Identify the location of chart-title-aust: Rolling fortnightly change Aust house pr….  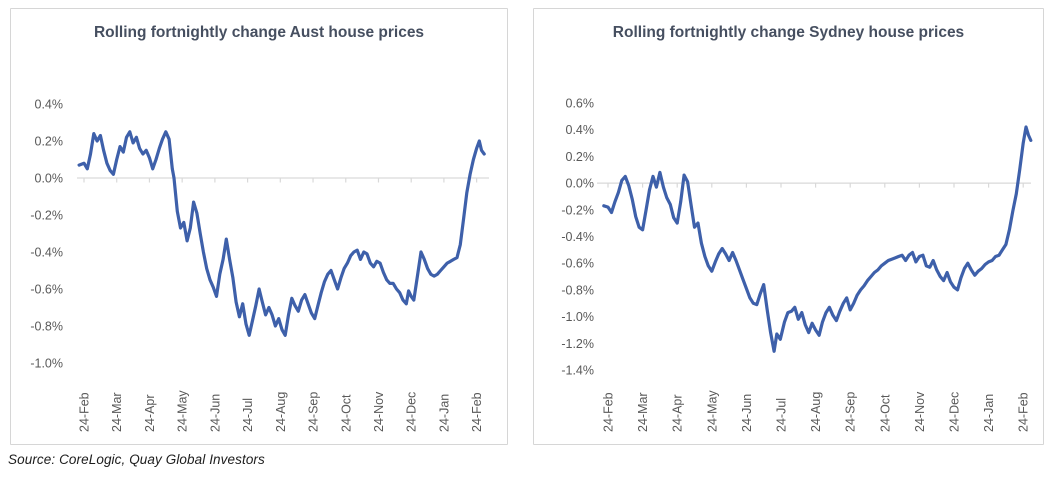
(259, 32).